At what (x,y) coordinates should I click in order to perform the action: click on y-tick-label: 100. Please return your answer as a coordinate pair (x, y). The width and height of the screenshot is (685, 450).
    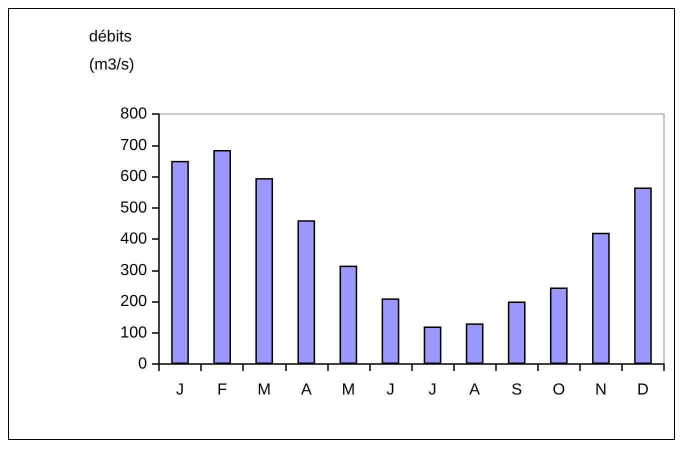
    Looking at the image, I should click on (134, 333).